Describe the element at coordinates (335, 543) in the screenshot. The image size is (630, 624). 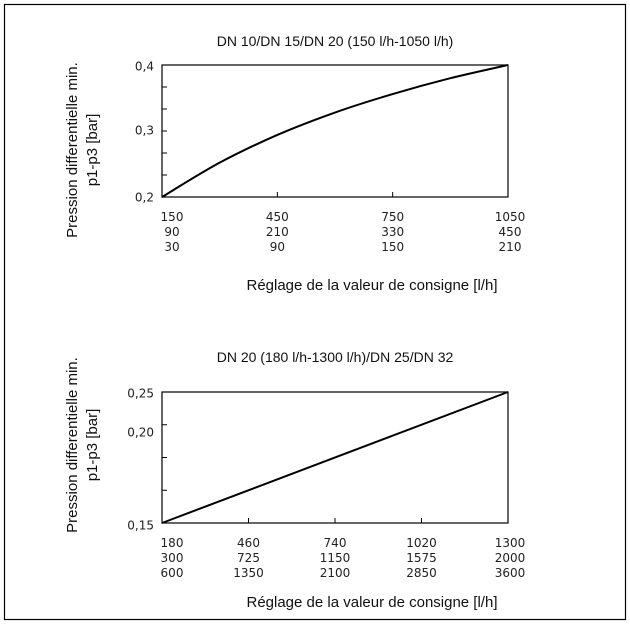
I see `chart2-x-tick-label: 740` at that location.